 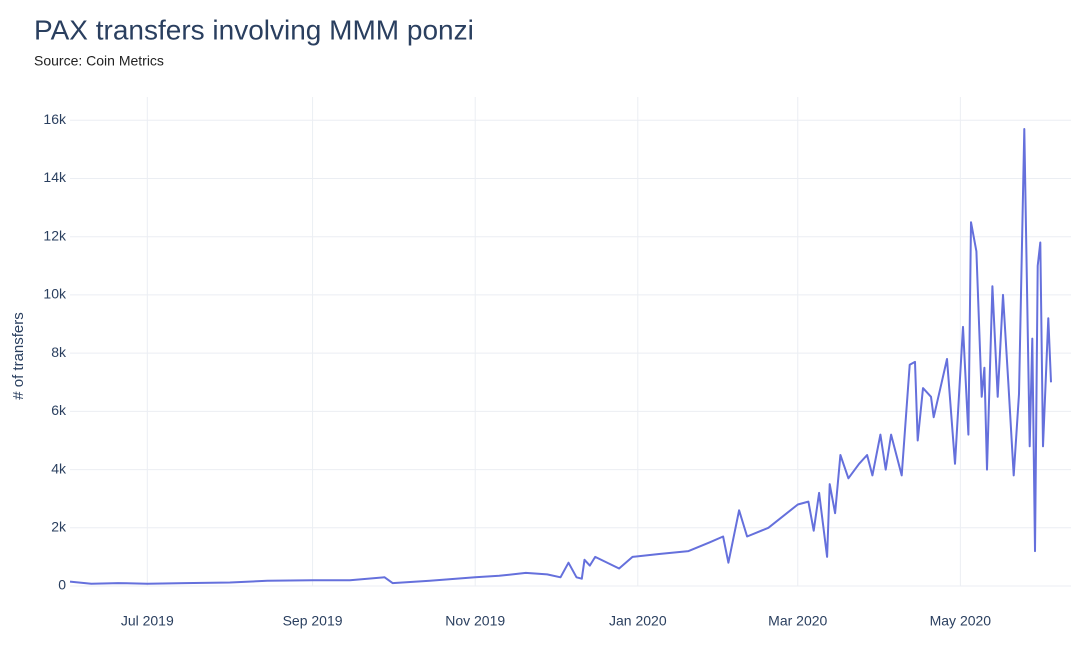 What do you see at coordinates (55, 119) in the screenshot?
I see `y-tick-label: 16k` at bounding box center [55, 119].